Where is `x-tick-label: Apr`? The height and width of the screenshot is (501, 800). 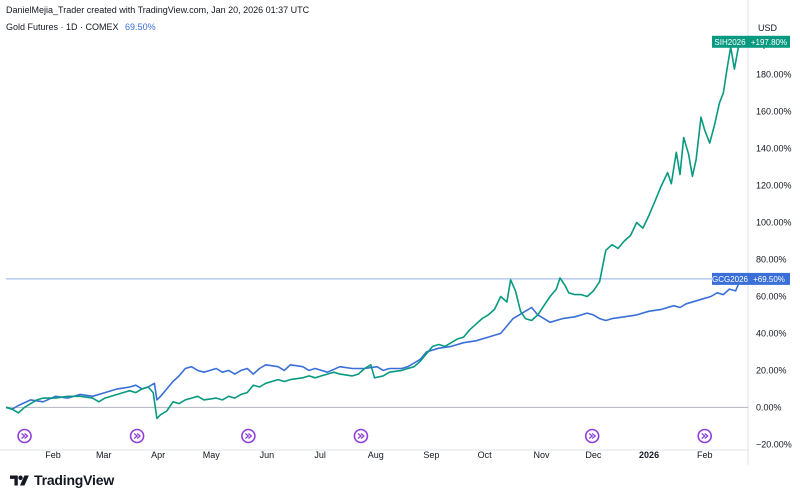
x-tick-label: Apr is located at coordinates (158, 455).